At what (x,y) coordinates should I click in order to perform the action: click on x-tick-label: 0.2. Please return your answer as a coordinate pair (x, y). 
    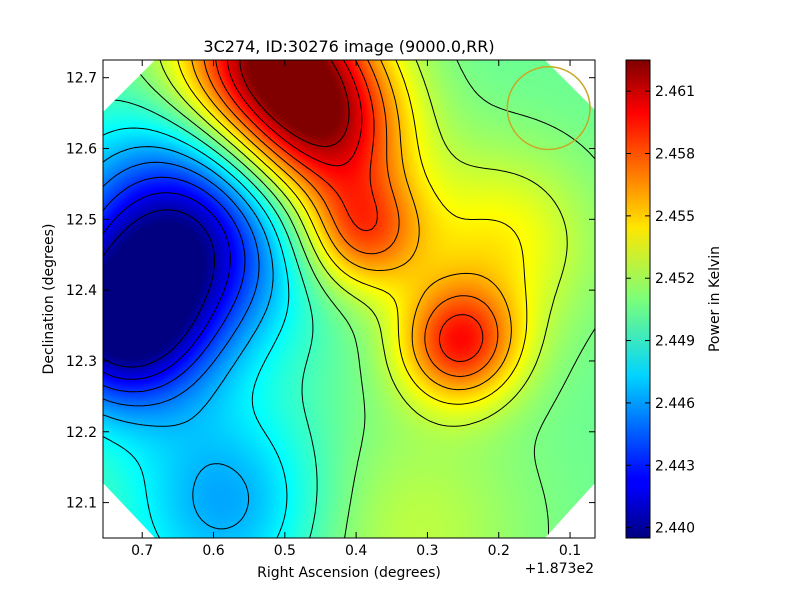
    Looking at the image, I should click on (499, 551).